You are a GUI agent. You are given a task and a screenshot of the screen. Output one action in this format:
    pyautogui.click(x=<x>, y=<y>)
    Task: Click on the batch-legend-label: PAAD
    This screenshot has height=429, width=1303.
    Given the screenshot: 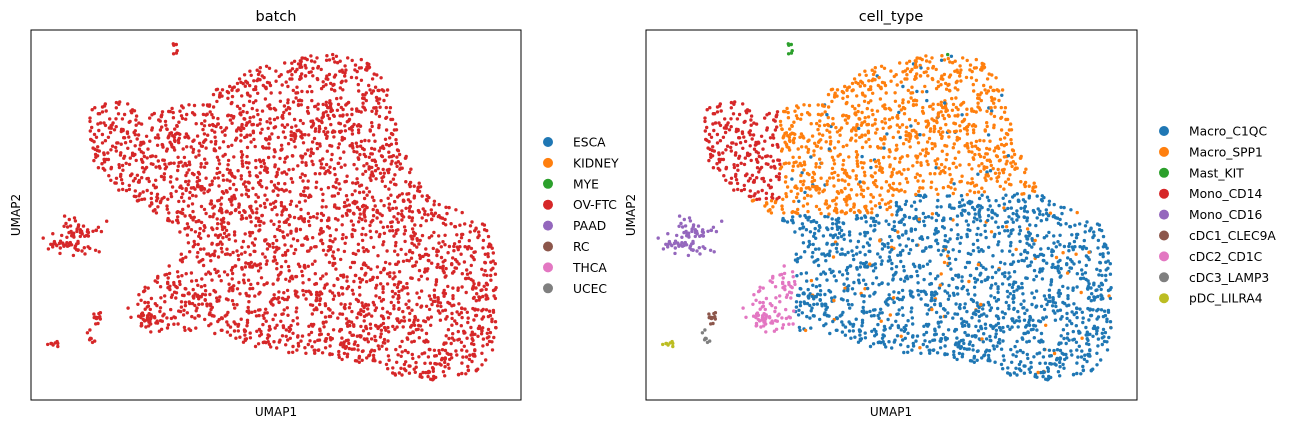 What is the action you would take?
    pyautogui.click(x=589, y=226)
    